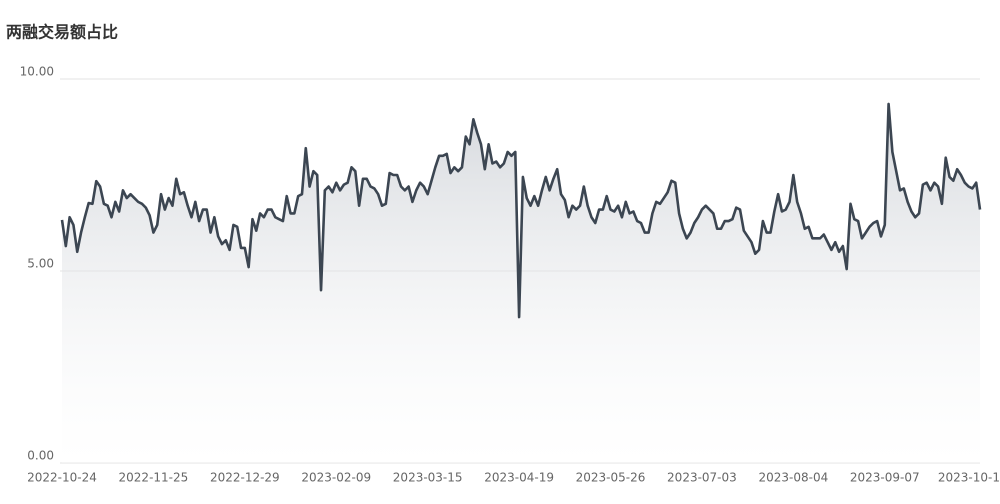 The image size is (1000, 504). I want to click on x-tick-label: 2023-08-04, so click(793, 478).